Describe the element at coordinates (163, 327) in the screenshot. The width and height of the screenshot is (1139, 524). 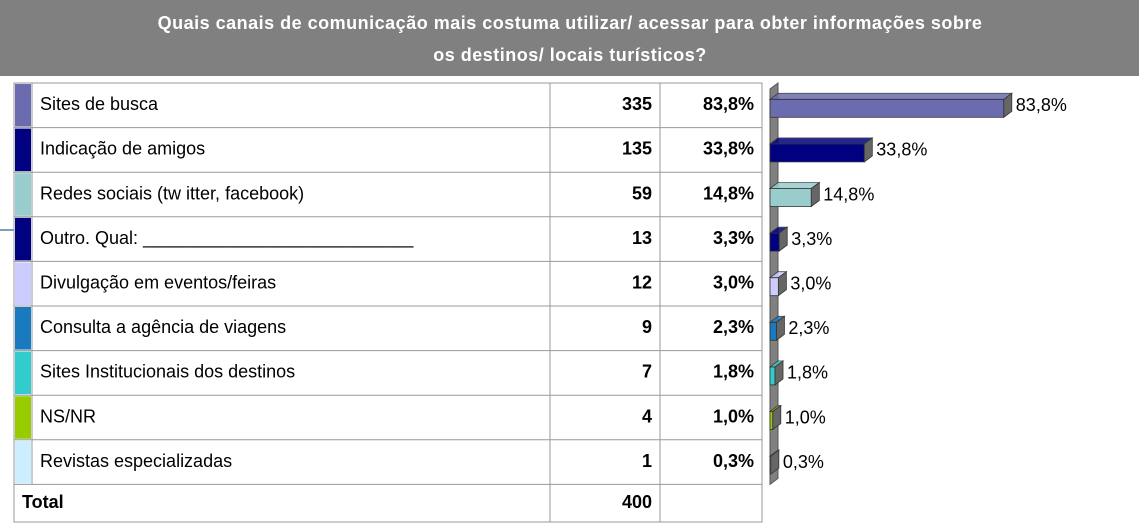
I see `category-label: Consulta a agência de viagens` at that location.